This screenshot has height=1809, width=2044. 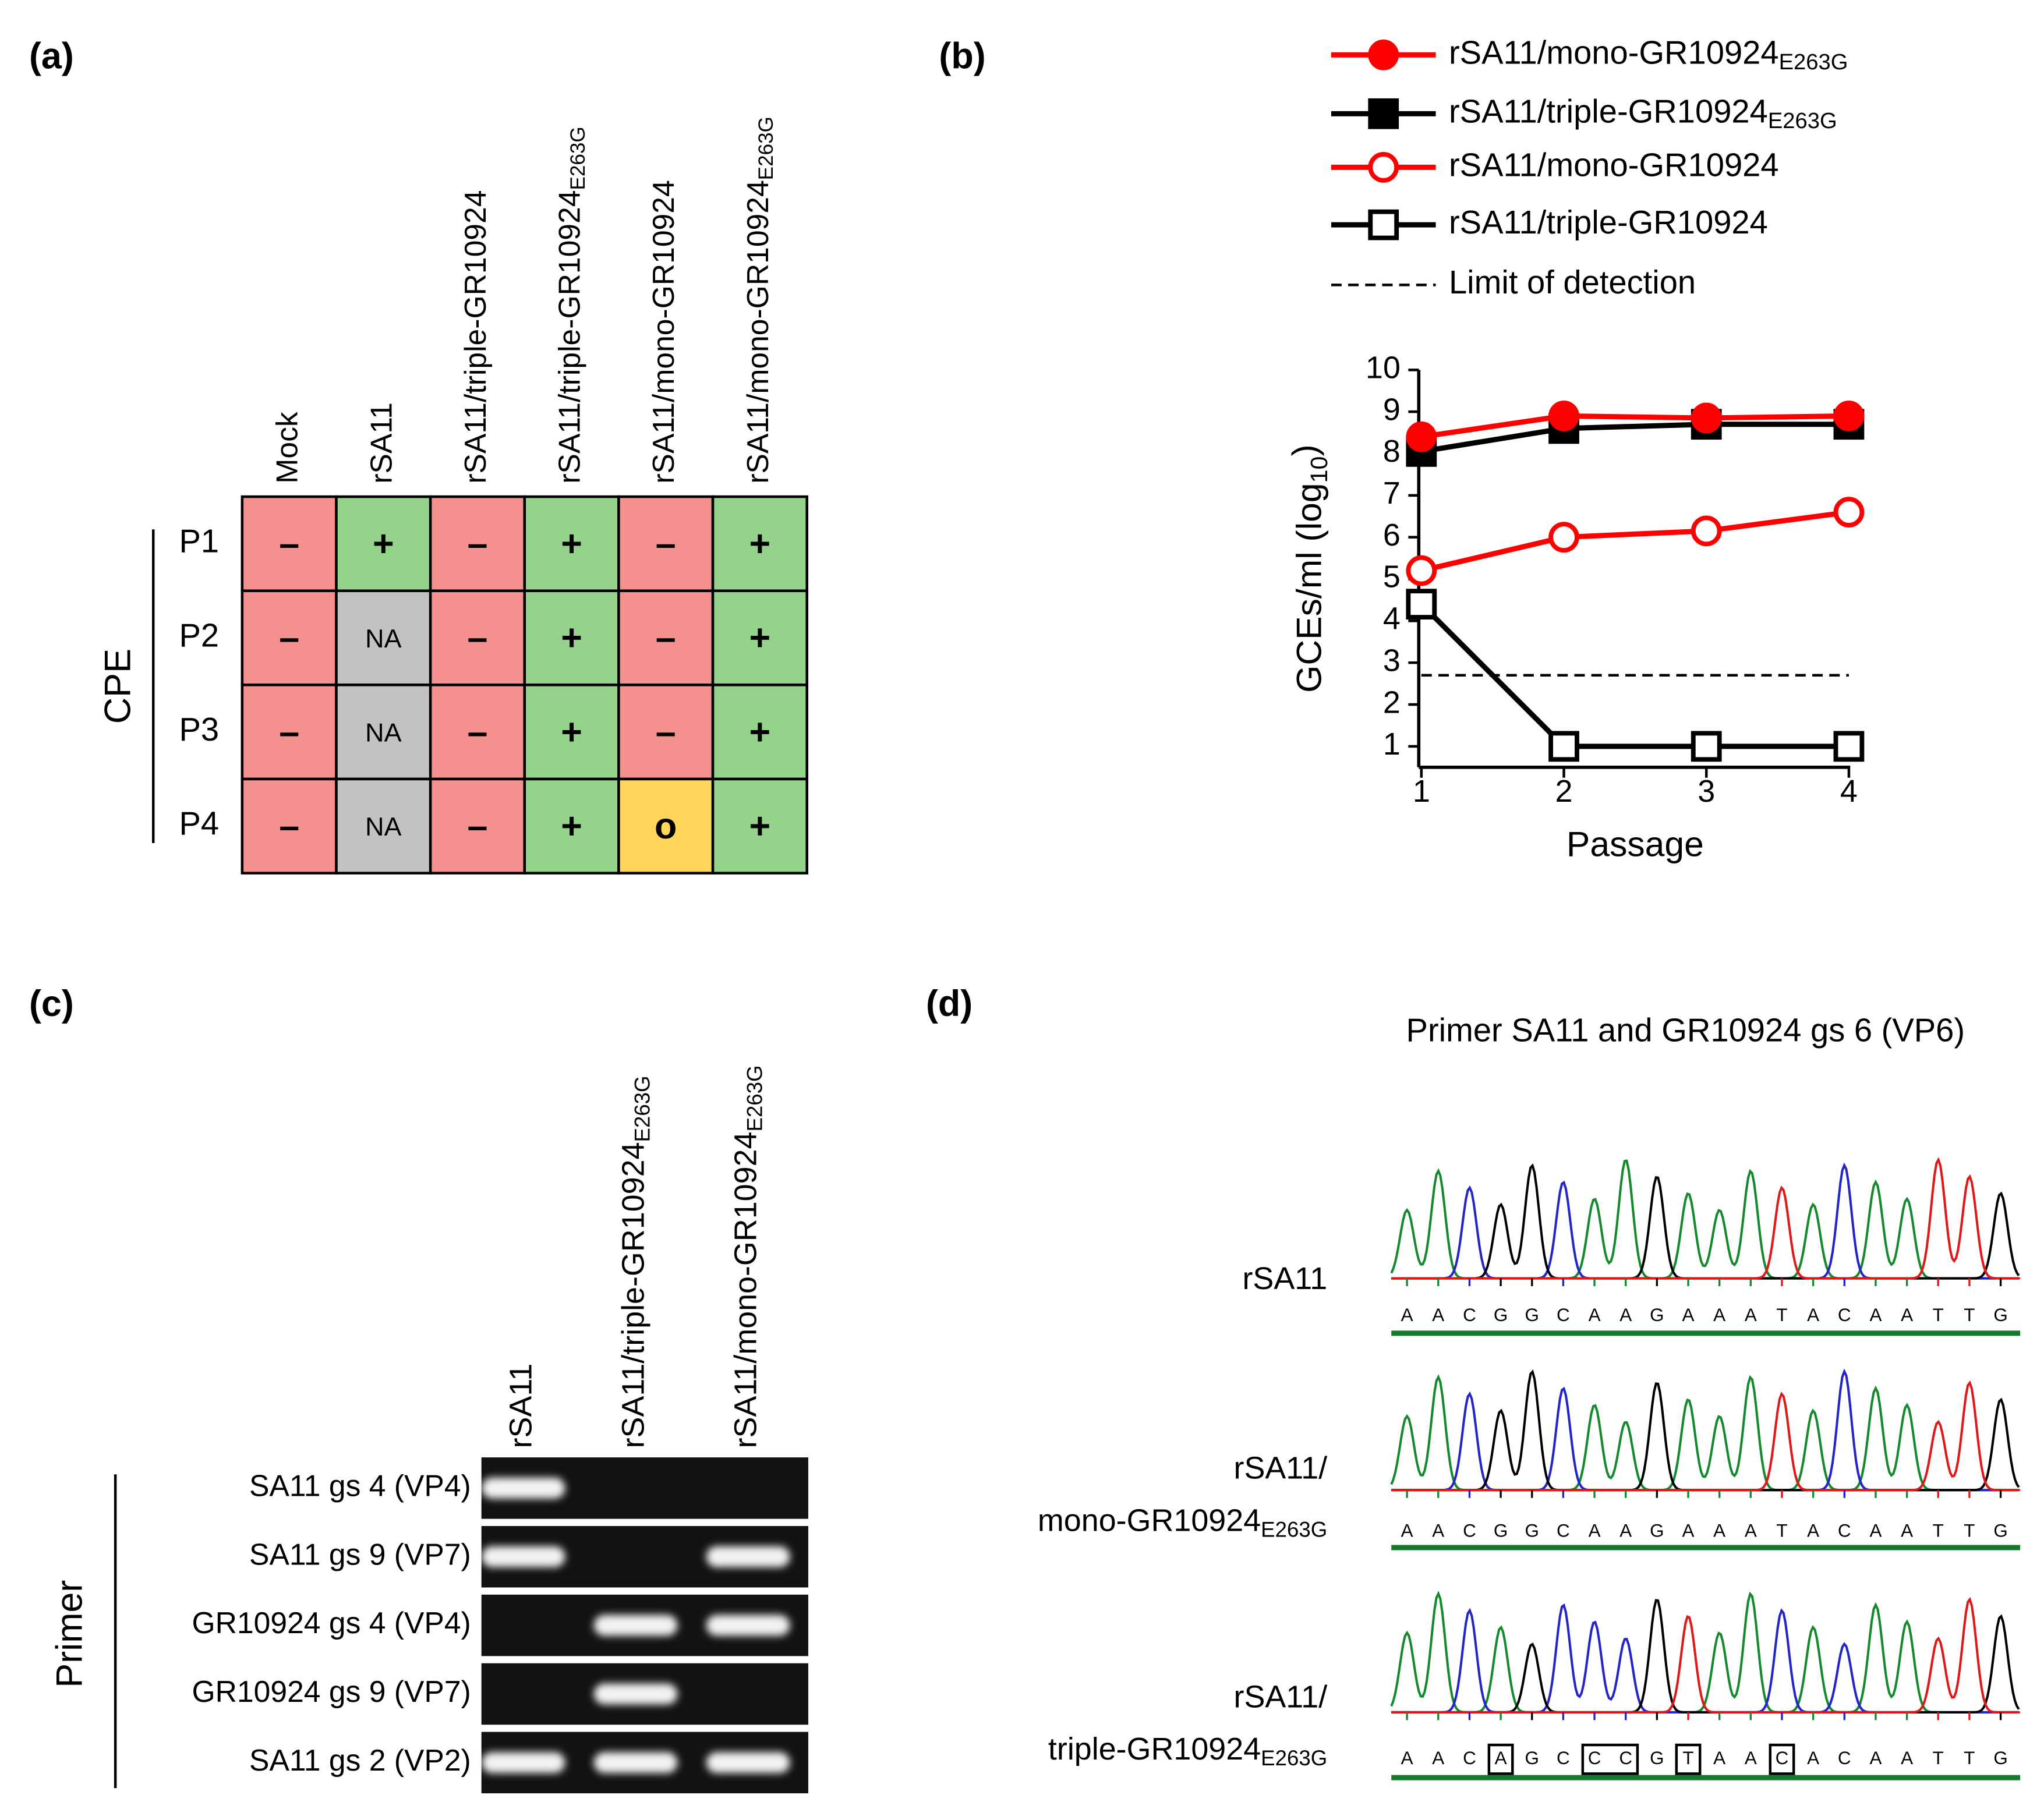 I want to click on column-header: rSA11, so click(x=381, y=443).